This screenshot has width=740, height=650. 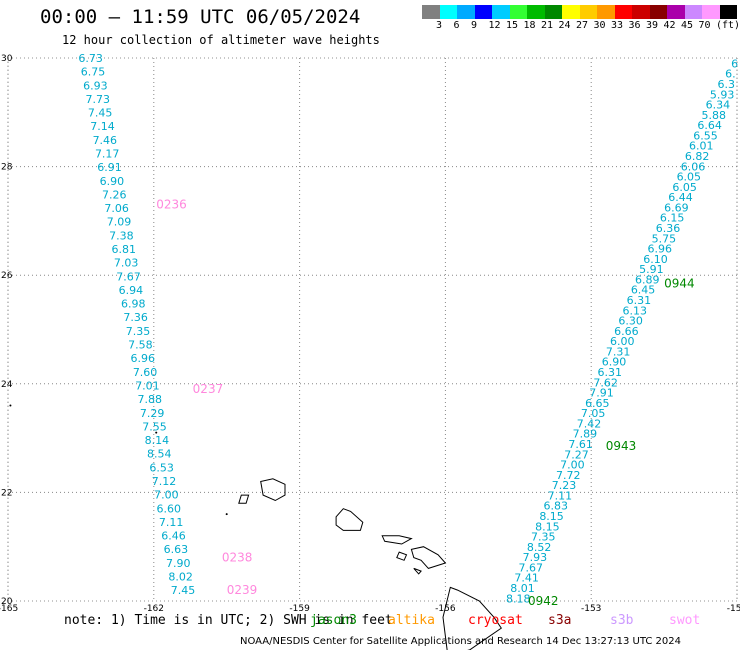 I want to click on satellite-legend-cryosat: cryosat, so click(x=495, y=620).